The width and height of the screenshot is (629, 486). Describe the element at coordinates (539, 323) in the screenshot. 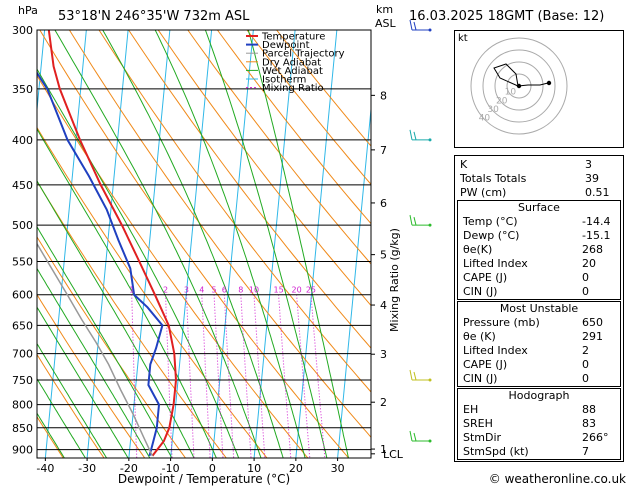

I see `most-unstable-row: Pressure (mb) 650` at that location.